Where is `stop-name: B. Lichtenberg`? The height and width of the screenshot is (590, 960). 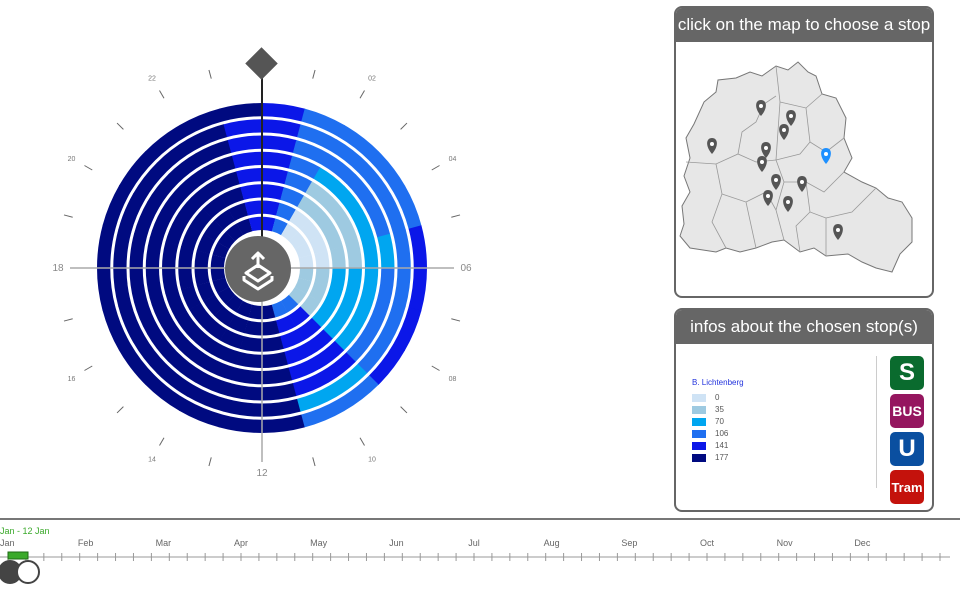
stop-name: B. Lichtenberg is located at coordinates (718, 382).